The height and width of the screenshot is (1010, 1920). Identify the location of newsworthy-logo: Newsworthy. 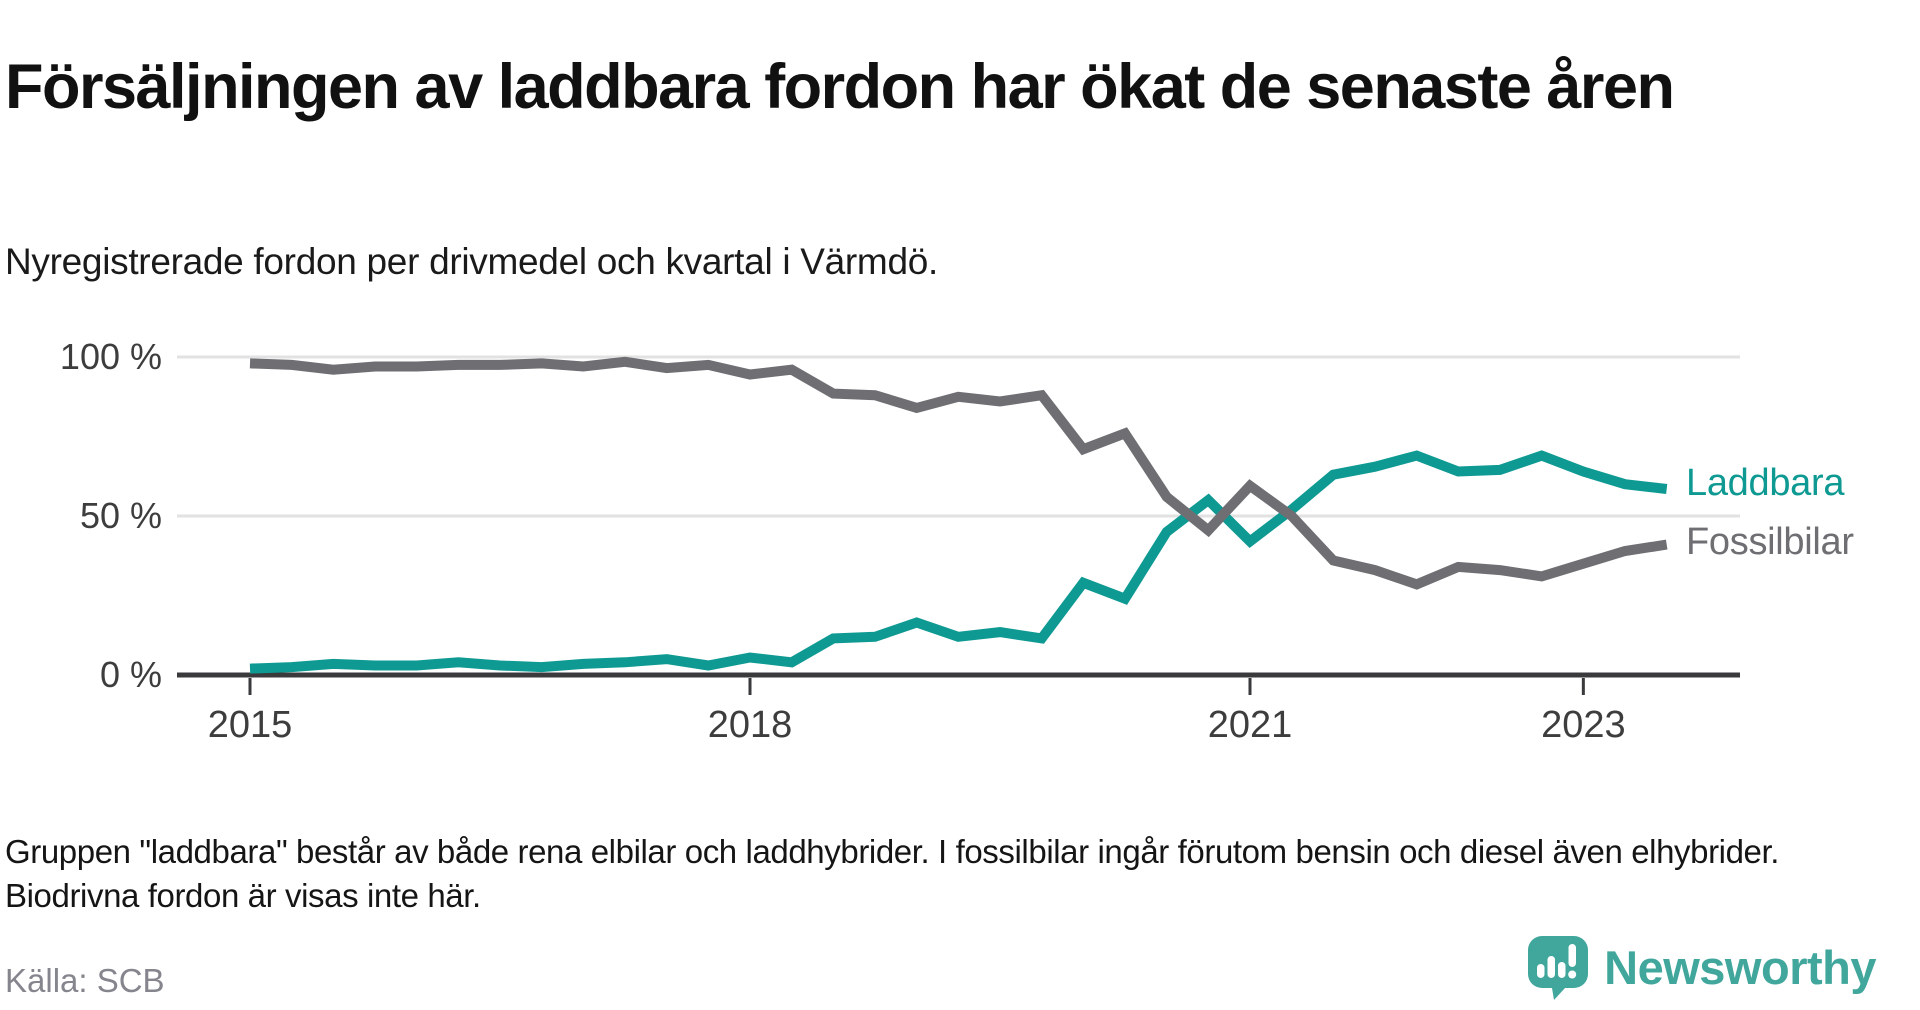
(1701, 967).